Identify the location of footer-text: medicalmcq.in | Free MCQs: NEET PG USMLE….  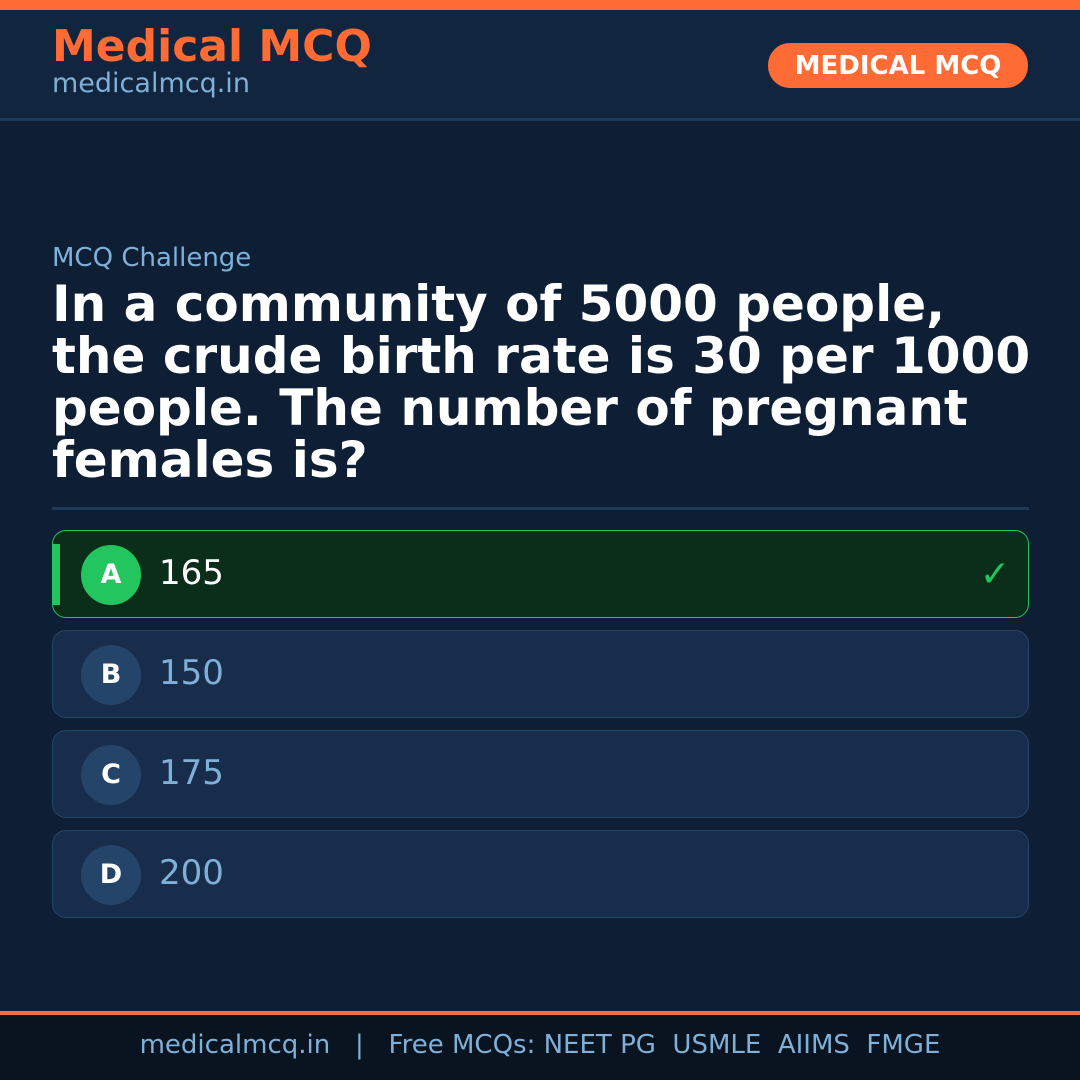
(540, 1047).